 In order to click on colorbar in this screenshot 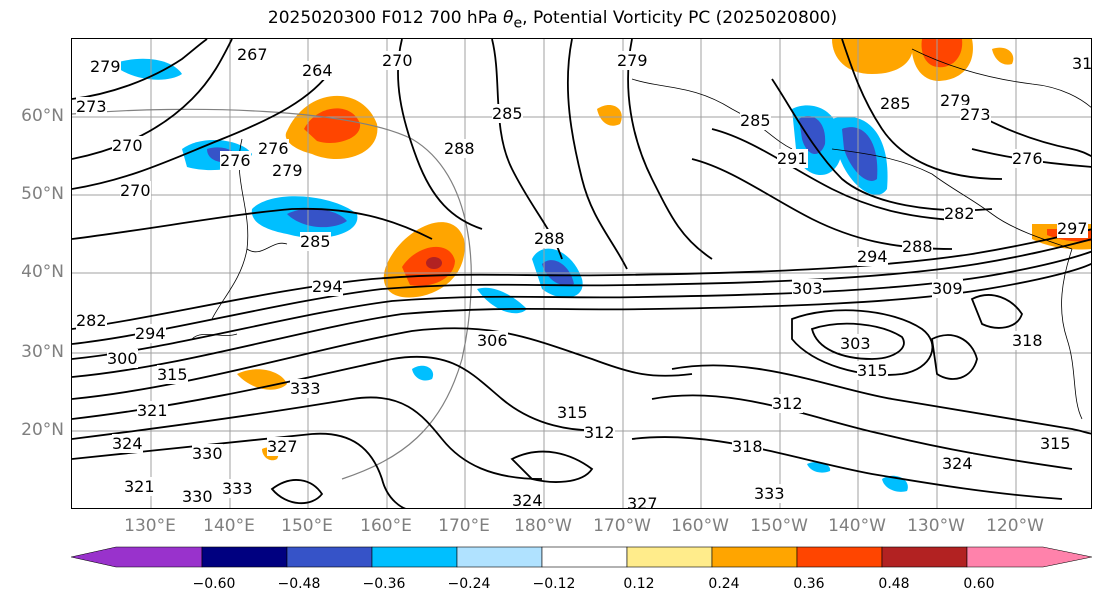, I will do `click(581, 557)`.